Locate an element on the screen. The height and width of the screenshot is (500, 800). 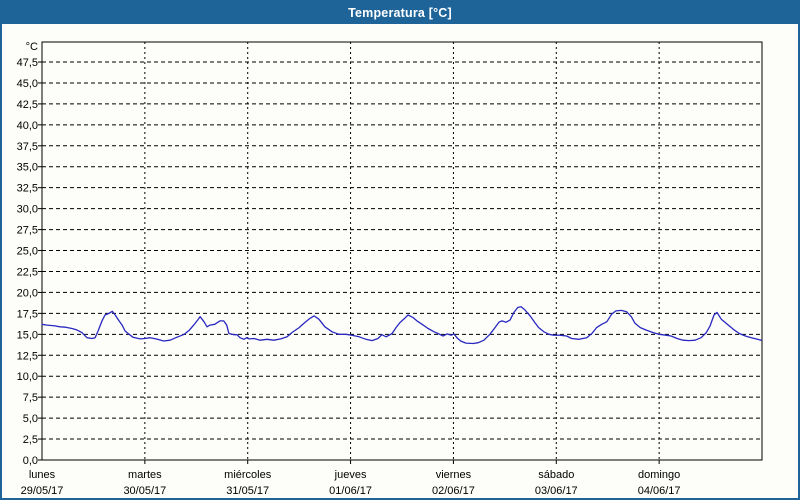
day-date-label: 01/06/17 is located at coordinates (350, 491).